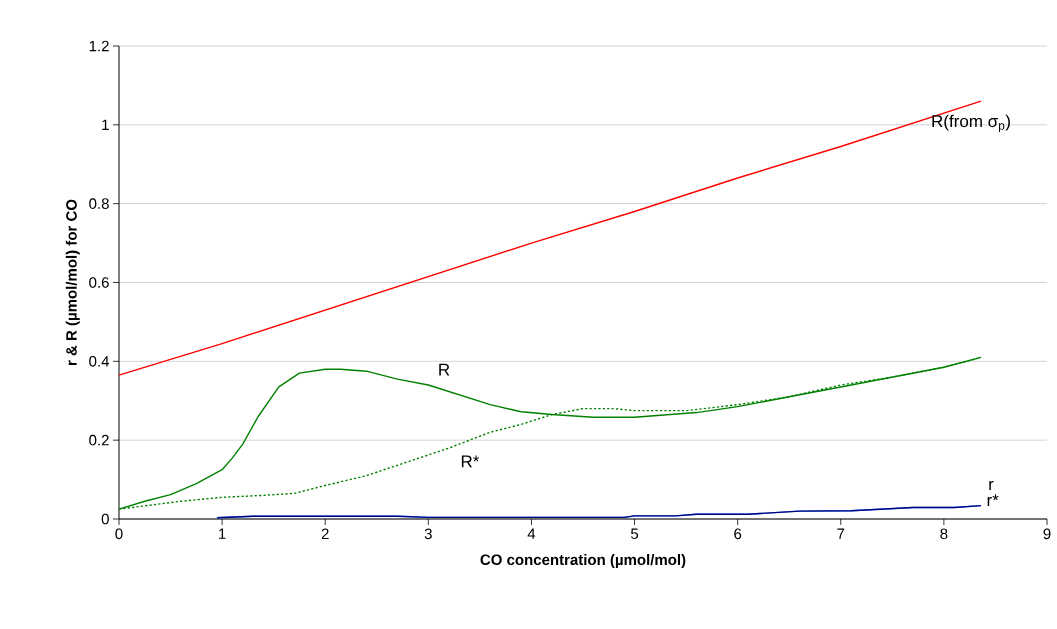 This screenshot has height=629, width=1057. What do you see at coordinates (222, 533) in the screenshot?
I see `x-tick-label: 1` at bounding box center [222, 533].